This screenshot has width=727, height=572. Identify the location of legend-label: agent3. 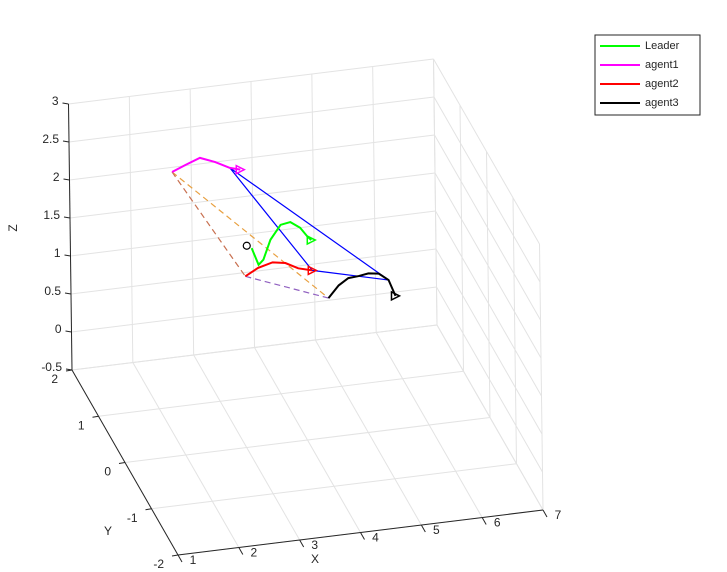
(662, 103).